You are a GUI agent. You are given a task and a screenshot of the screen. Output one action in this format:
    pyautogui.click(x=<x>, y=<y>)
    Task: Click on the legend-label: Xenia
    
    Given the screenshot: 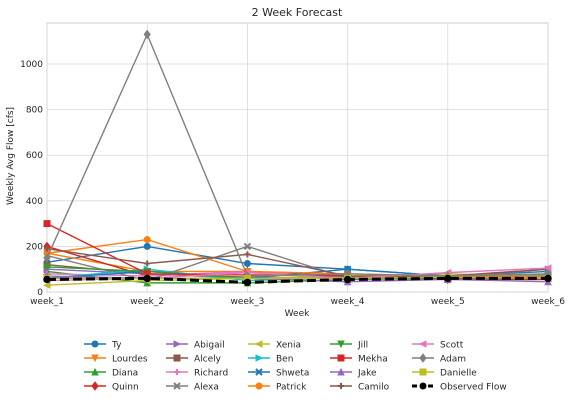 What is the action you would take?
    pyautogui.click(x=288, y=346)
    